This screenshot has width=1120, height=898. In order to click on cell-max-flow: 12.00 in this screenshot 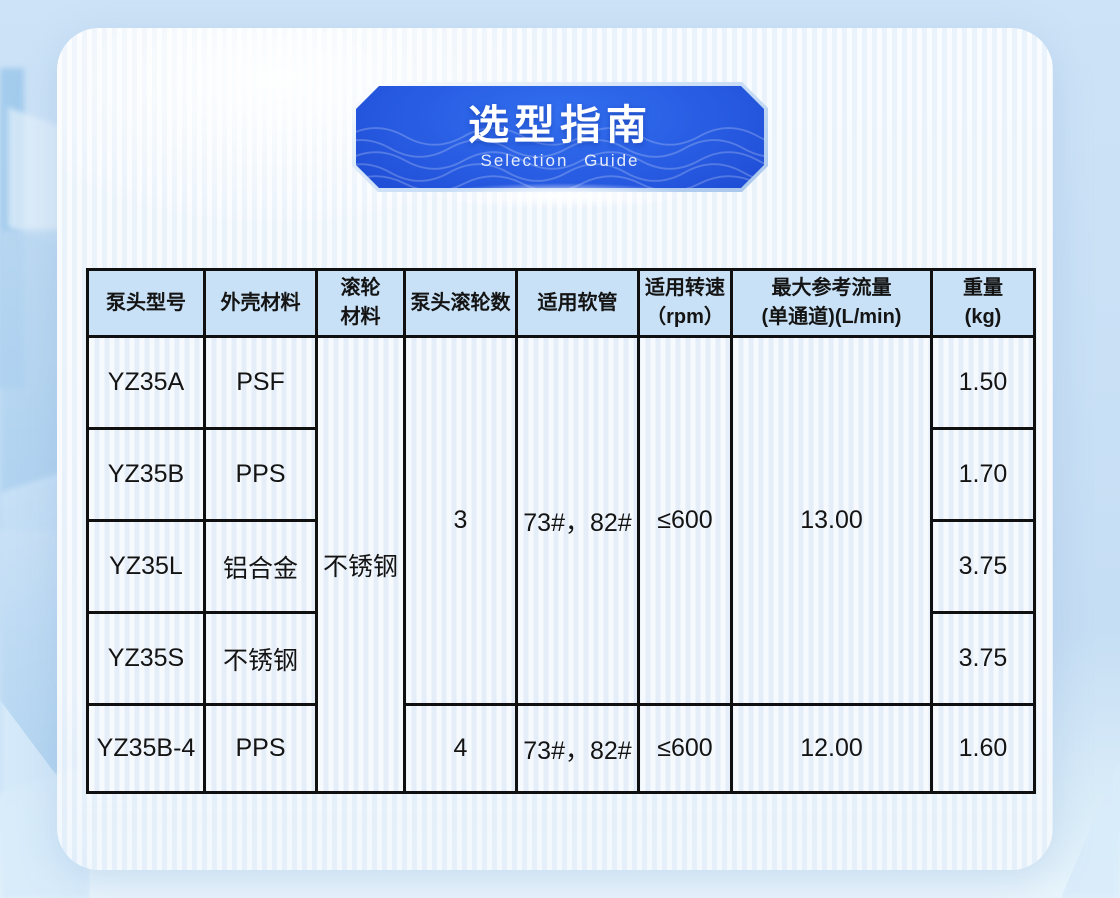, I will do `click(831, 748)`.